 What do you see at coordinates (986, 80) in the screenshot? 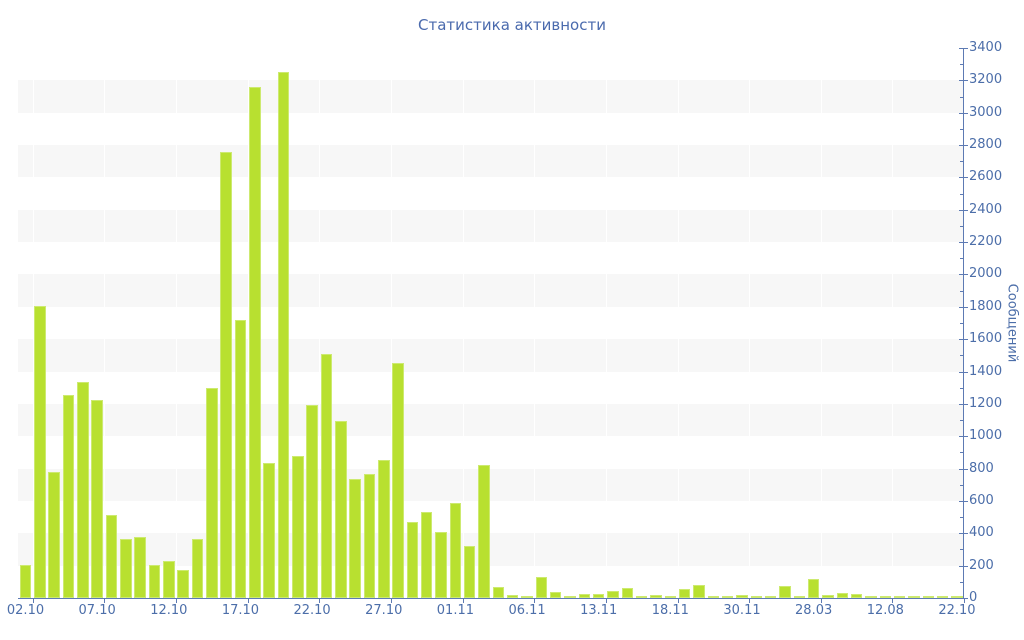
I see `y-tick-label: 3200` at bounding box center [986, 80].